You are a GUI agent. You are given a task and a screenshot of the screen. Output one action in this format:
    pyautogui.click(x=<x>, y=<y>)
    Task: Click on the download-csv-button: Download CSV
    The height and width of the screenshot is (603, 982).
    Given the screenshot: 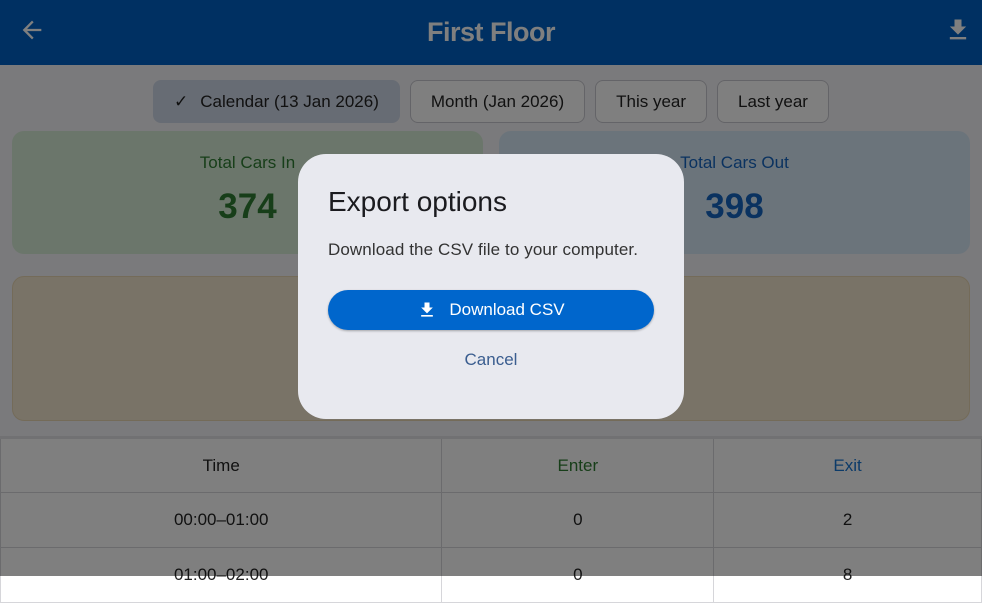 What is the action you would take?
    pyautogui.click(x=491, y=310)
    